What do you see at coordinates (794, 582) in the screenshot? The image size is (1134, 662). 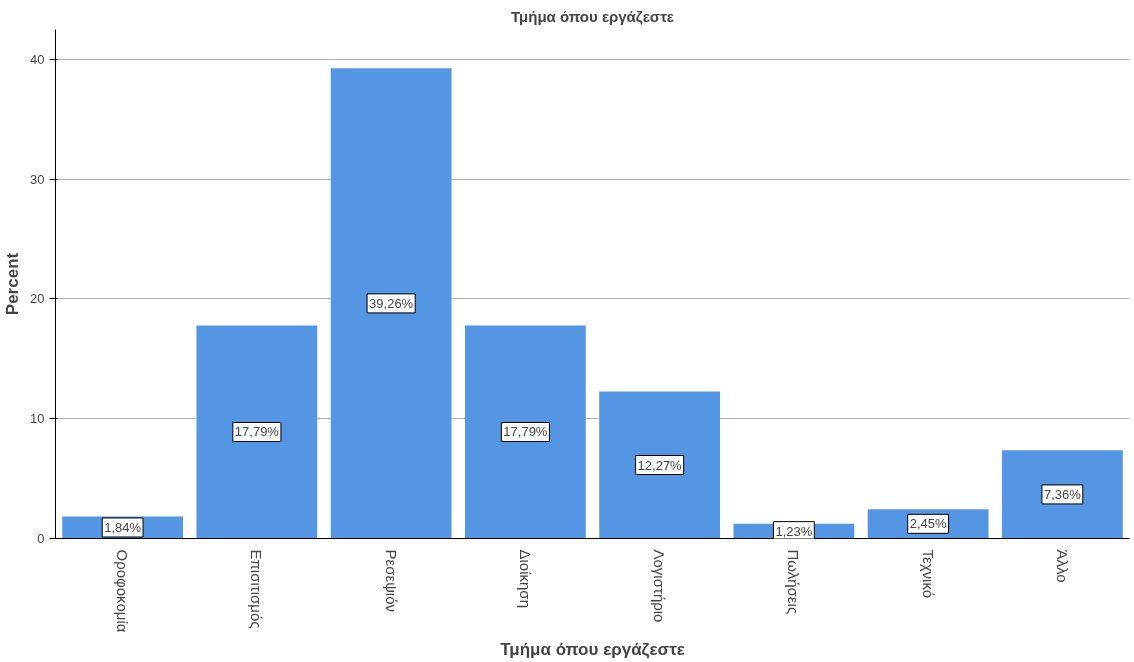 I see `x-tick-label: Πωλήσεις` at bounding box center [794, 582].